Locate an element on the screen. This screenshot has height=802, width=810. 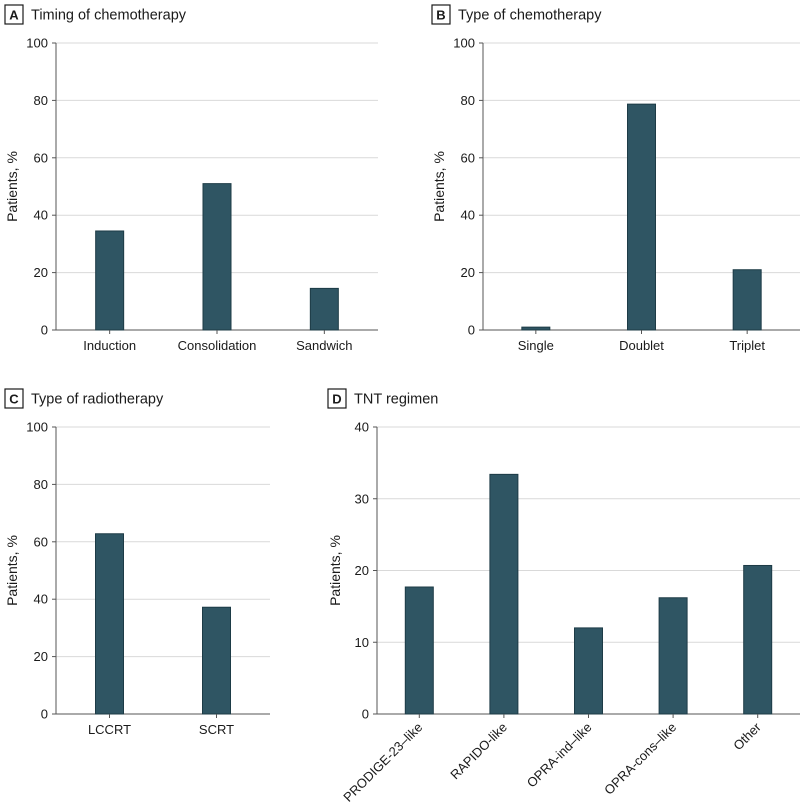
x-tick-label: PRODIGE-23–like is located at coordinates (382, 761).